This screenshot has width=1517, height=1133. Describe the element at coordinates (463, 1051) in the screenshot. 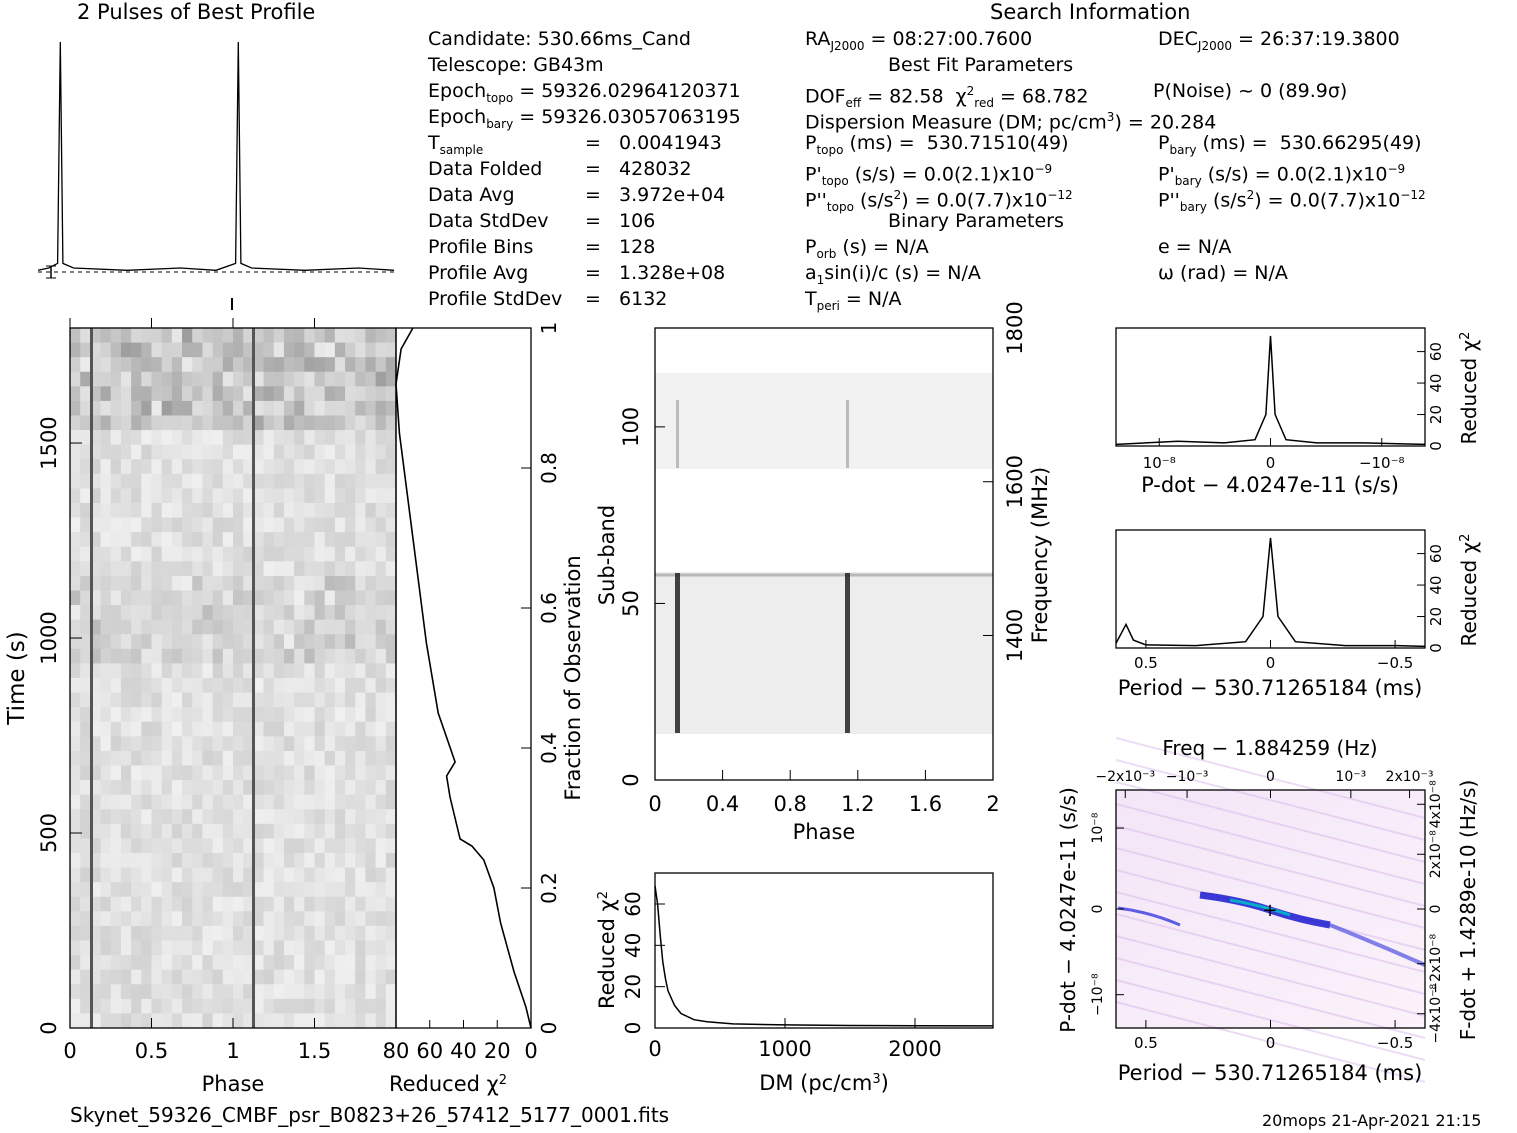

I see `x-tick-label: 40` at that location.